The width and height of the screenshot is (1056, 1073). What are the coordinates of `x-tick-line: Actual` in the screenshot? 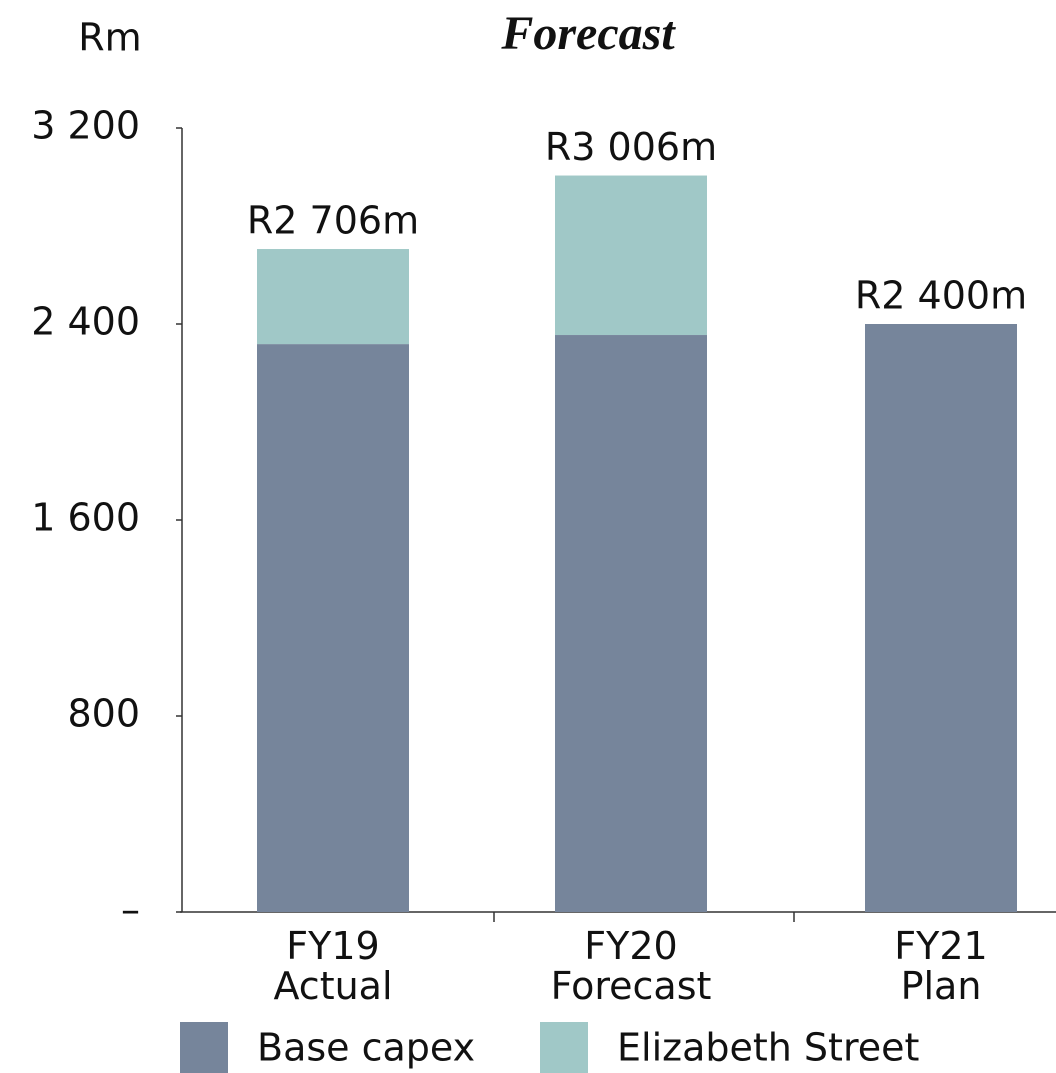 It's located at (332, 986).